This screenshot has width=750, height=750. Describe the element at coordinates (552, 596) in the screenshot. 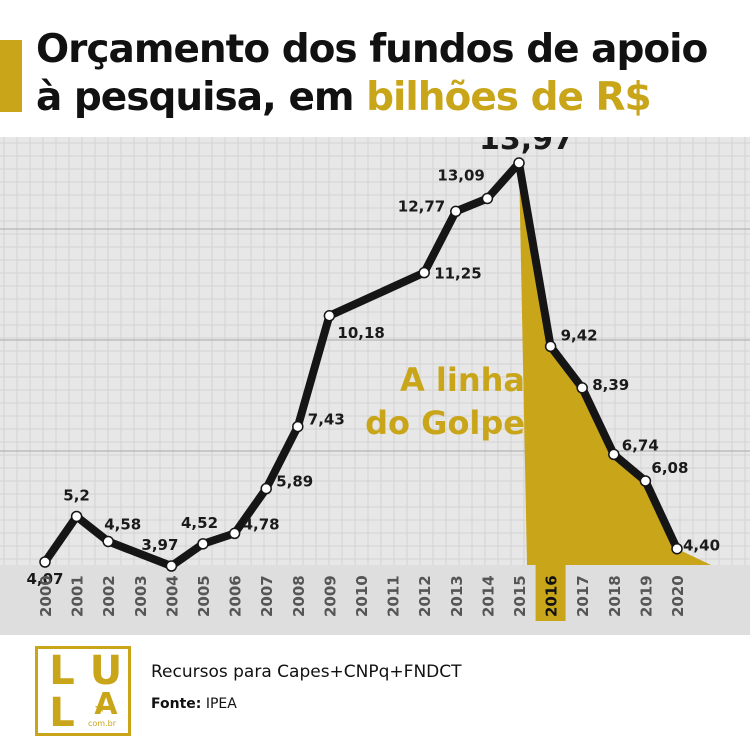

I see `x-tick-label-2016: 2016` at that location.